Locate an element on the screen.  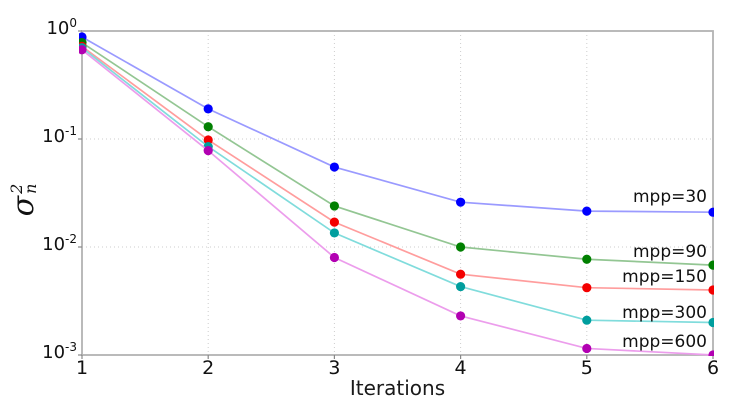
y-tick-label-1e-2: 10⁻² is located at coordinates (59, 243).